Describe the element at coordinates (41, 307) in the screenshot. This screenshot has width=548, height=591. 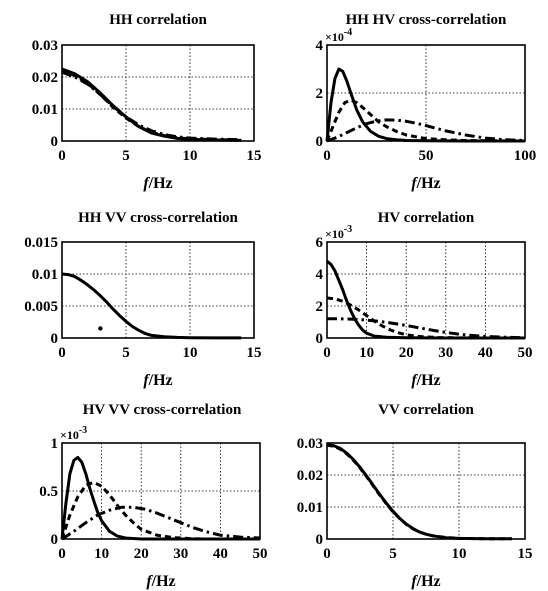
I see `y-tick-label: 0.005` at that location.